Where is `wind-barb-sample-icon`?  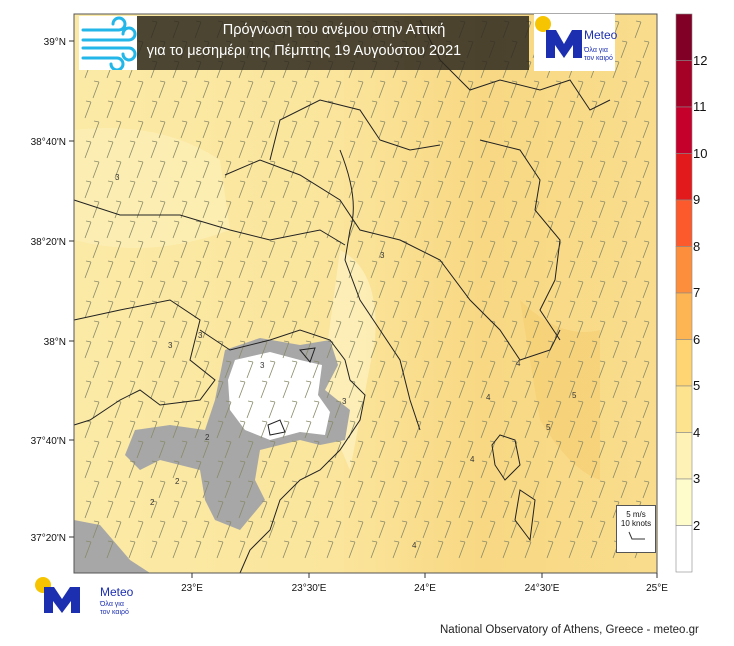 wind-barb-sample-icon is located at coordinates (636, 535).